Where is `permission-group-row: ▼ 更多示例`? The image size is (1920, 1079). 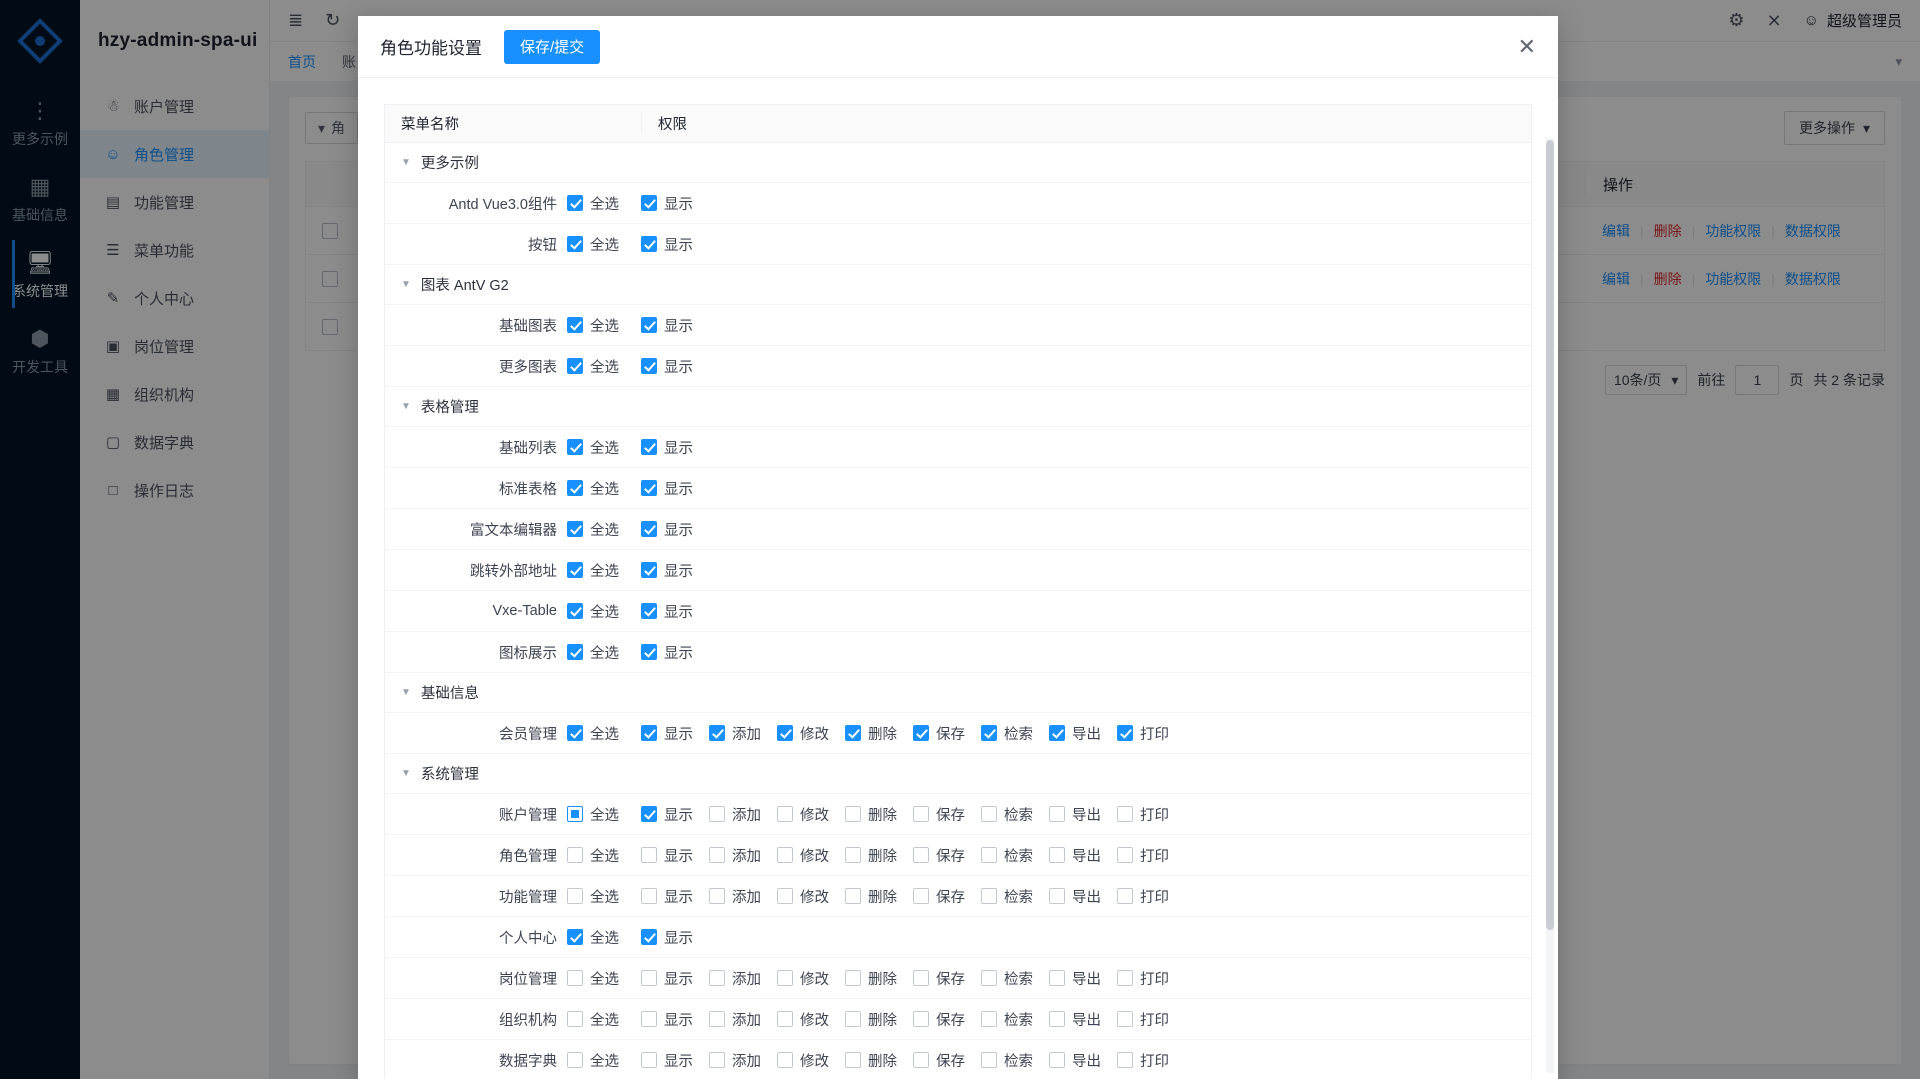 permission-group-row: ▼ 更多示例 is located at coordinates (958, 163).